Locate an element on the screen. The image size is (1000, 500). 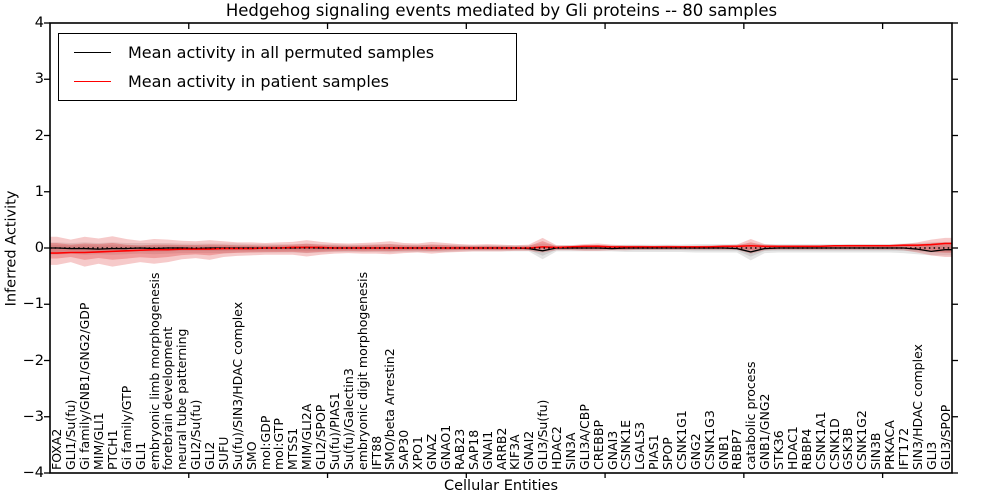
x-tick-label: GLI2/Su(fu) is located at coordinates (196, 434).